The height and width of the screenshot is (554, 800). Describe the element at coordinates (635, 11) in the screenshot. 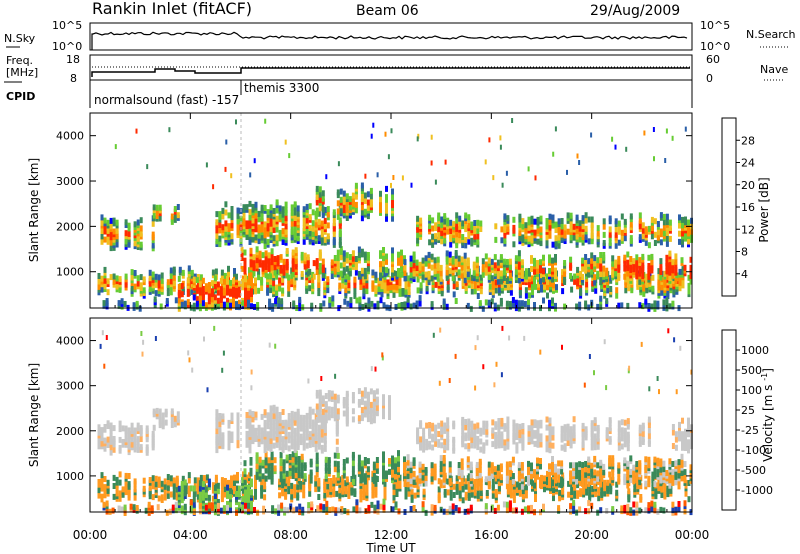

I see `date-title: 29/Aug/2009` at that location.